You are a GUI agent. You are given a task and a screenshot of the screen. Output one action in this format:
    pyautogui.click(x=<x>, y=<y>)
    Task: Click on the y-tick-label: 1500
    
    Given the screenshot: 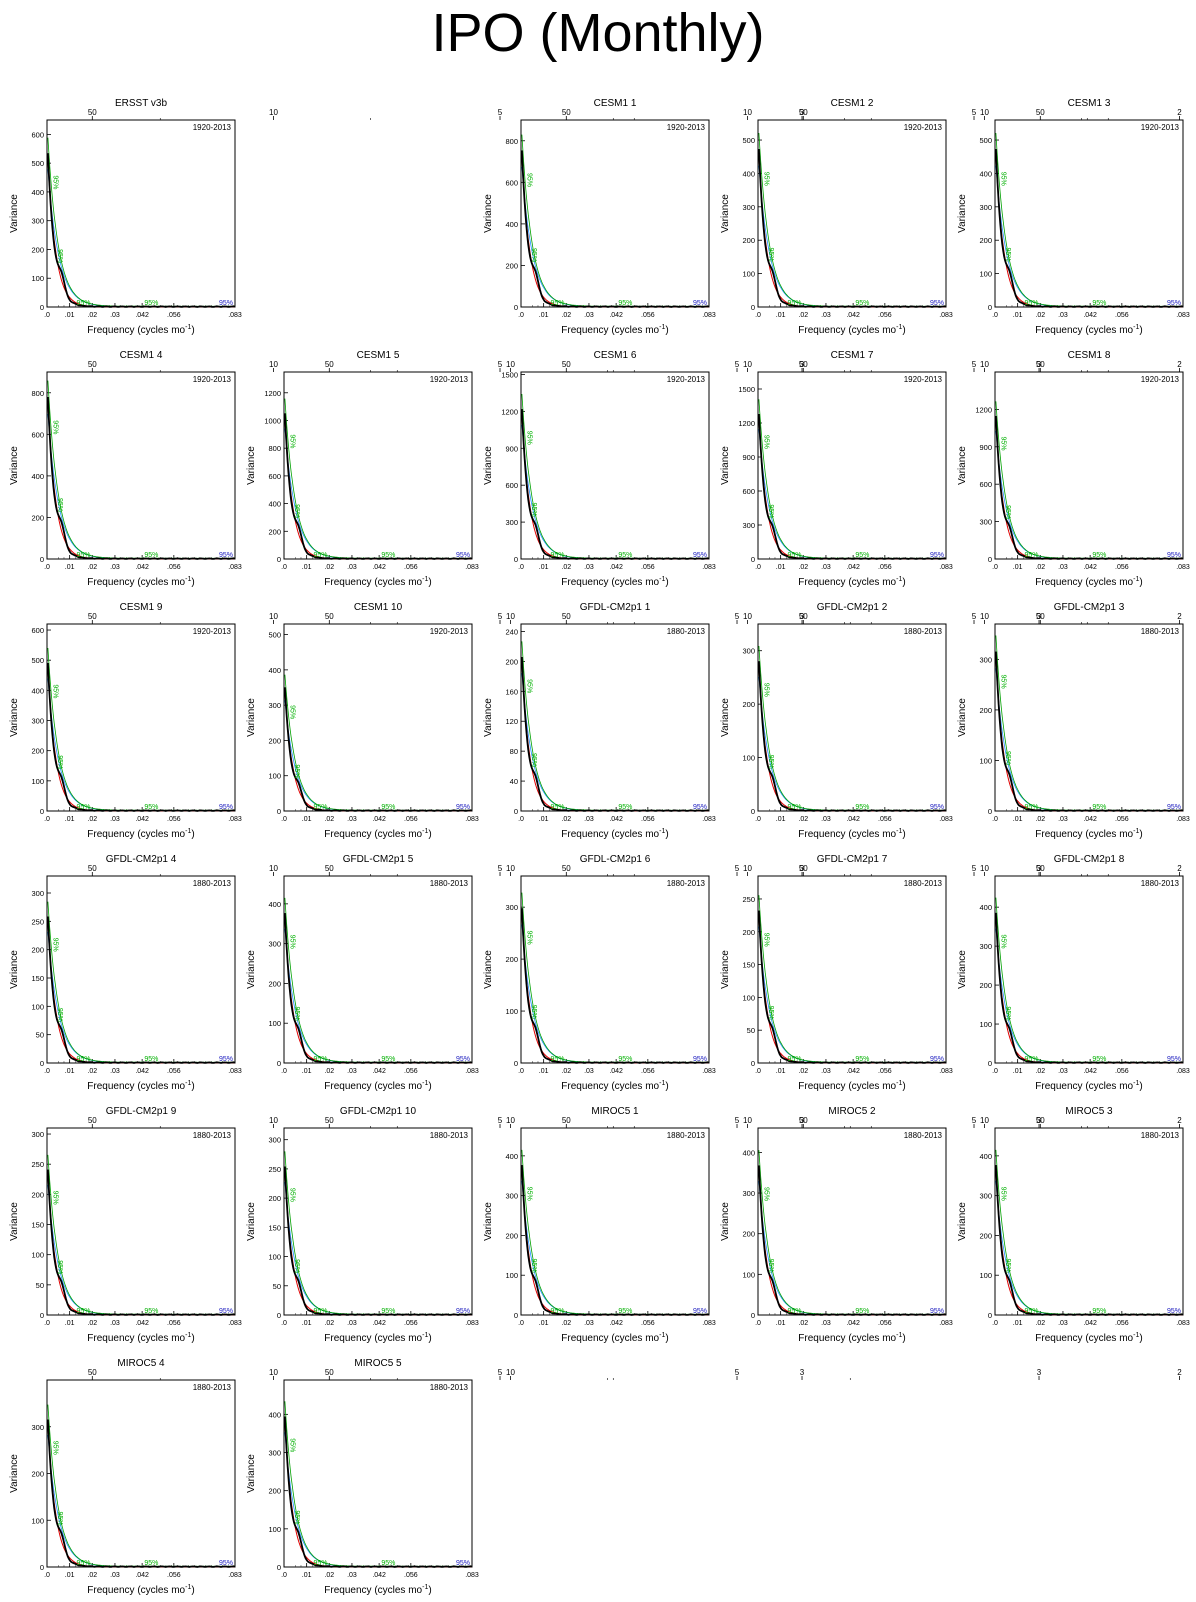 What is the action you would take?
    pyautogui.click(x=509, y=374)
    